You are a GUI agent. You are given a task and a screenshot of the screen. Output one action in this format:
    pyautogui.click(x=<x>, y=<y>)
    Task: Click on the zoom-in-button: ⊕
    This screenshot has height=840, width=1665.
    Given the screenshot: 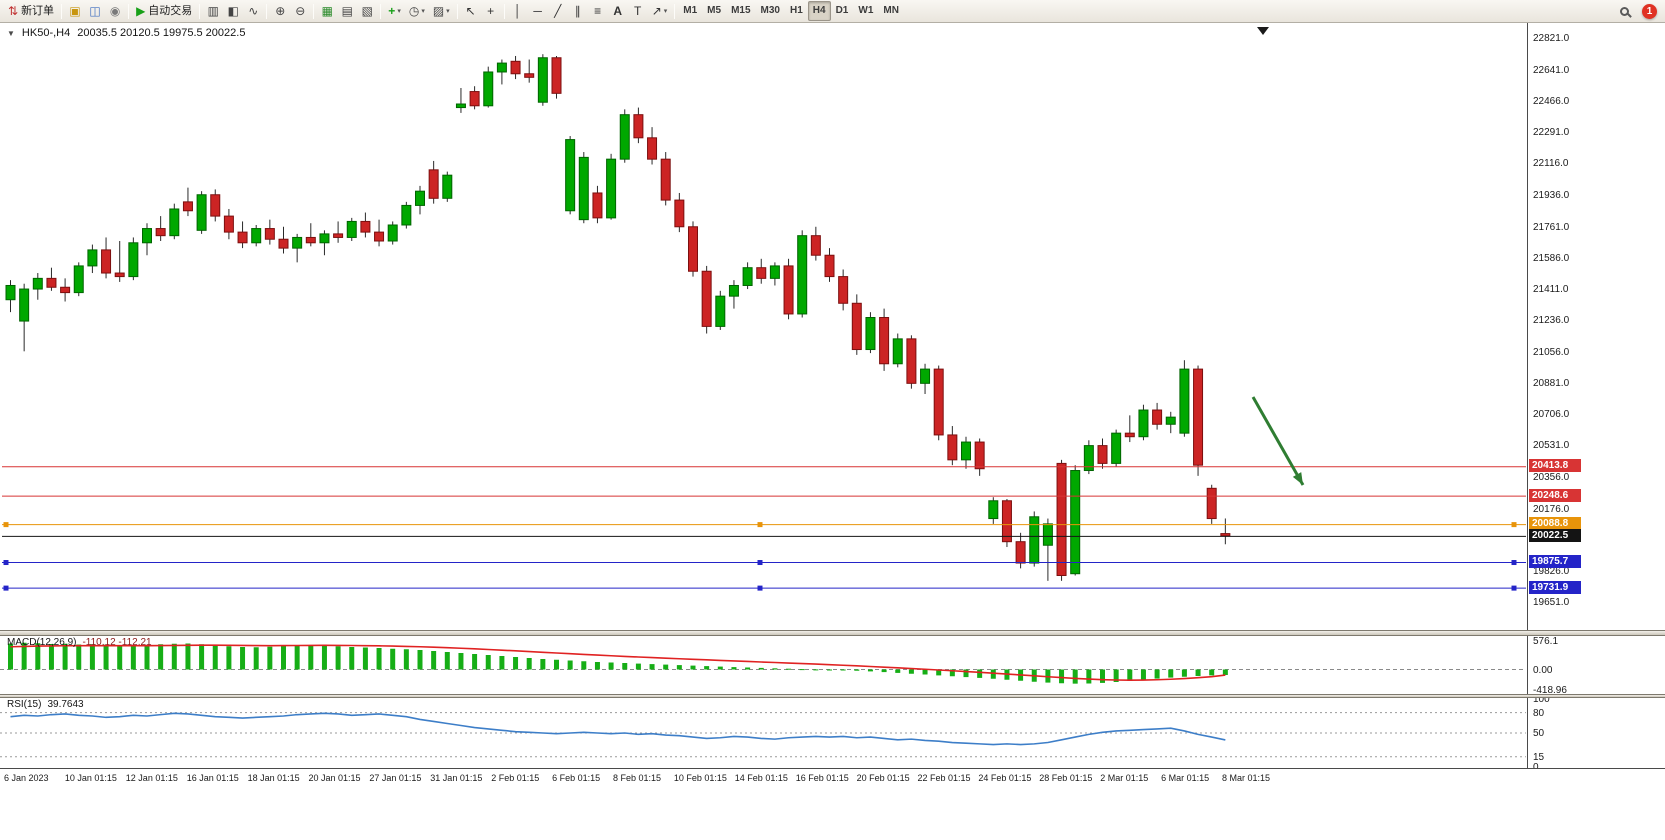 What is the action you would take?
    pyautogui.click(x=280, y=11)
    